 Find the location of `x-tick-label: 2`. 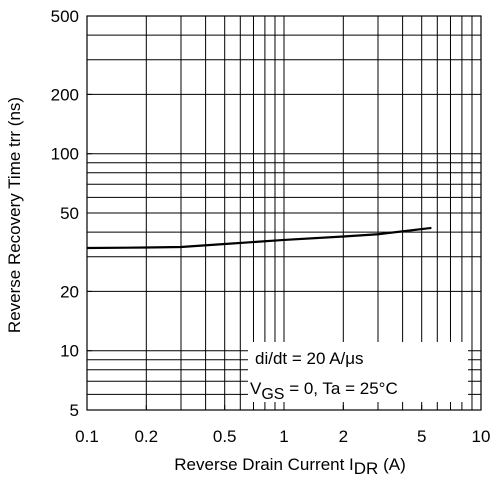

x-tick-label: 2 is located at coordinates (343, 436).